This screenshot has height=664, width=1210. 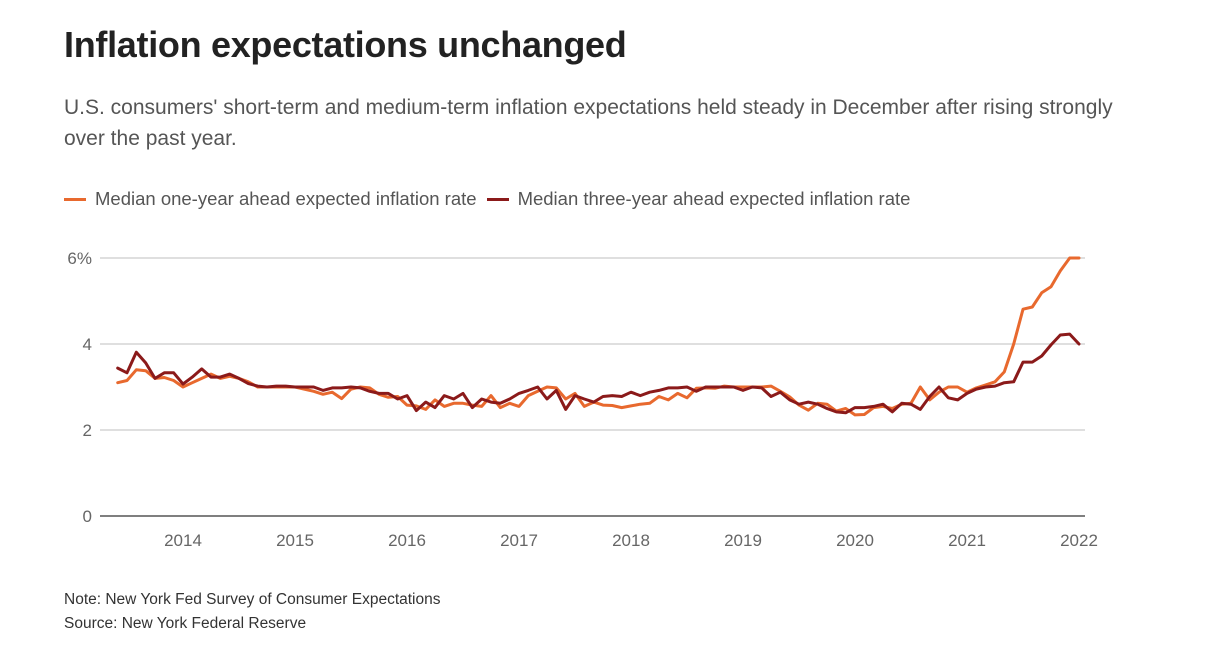 I want to click on series-line-three-year, so click(x=598, y=373).